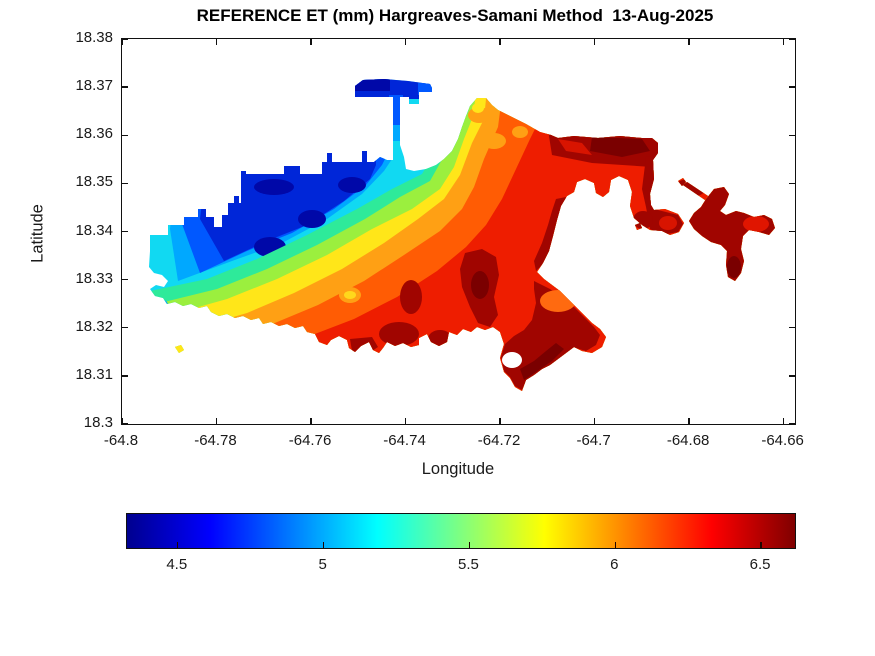 The width and height of the screenshot is (875, 656). Describe the element at coordinates (593, 440) in the screenshot. I see `x-tick-label: -64.7` at that location.